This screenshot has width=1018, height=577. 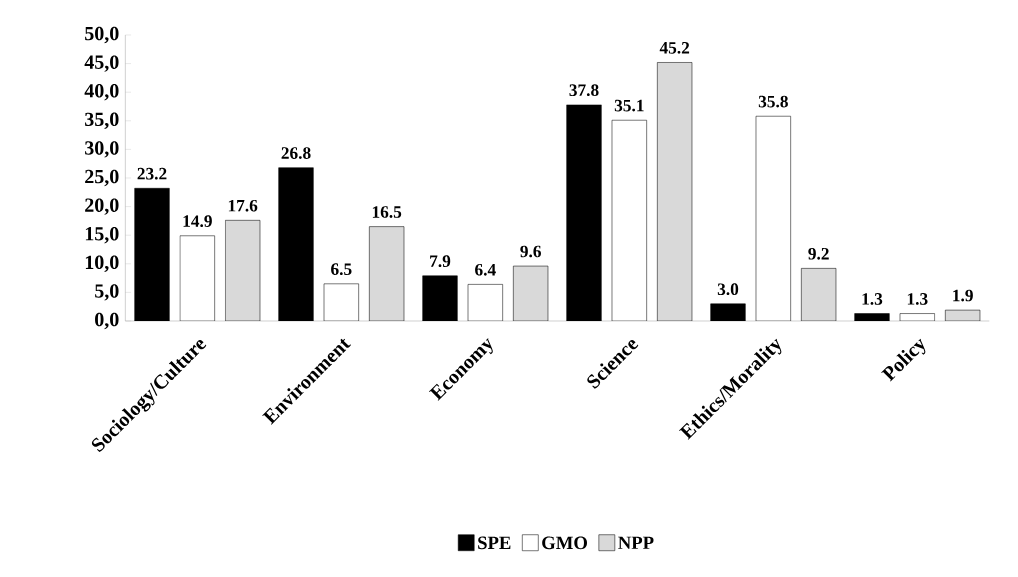 What do you see at coordinates (564, 543) in the screenshot?
I see `legend-label: GMO` at bounding box center [564, 543].